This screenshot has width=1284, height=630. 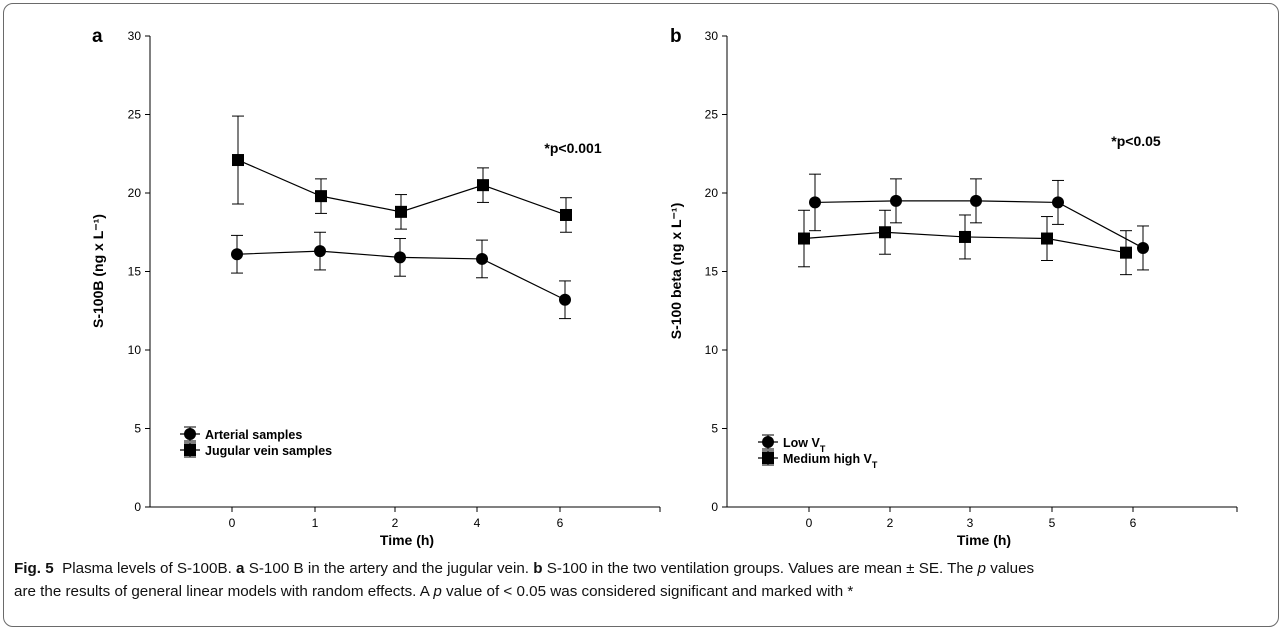 I want to click on legend-label: Jugular vein samples, so click(x=268, y=451).